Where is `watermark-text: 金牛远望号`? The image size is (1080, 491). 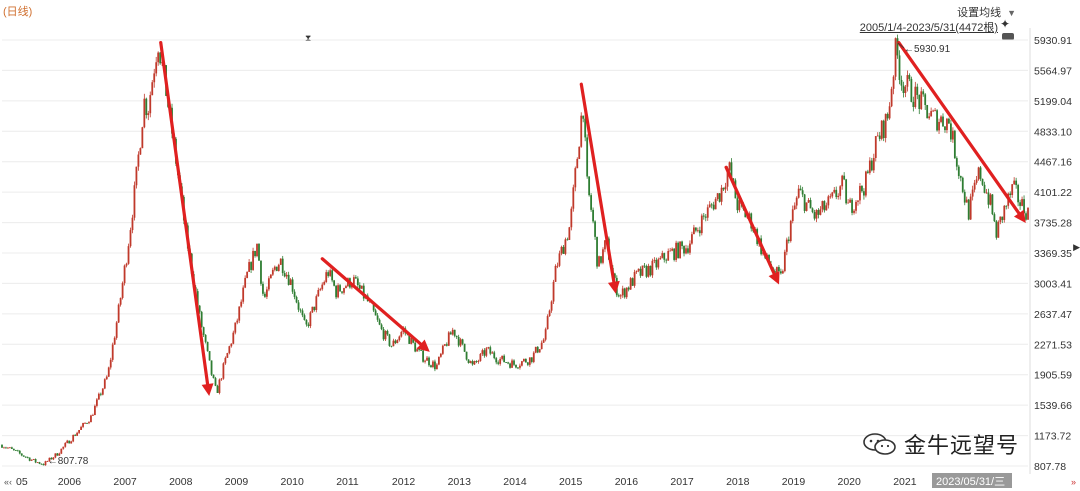 watermark-text: 金牛远望号 is located at coordinates (962, 446).